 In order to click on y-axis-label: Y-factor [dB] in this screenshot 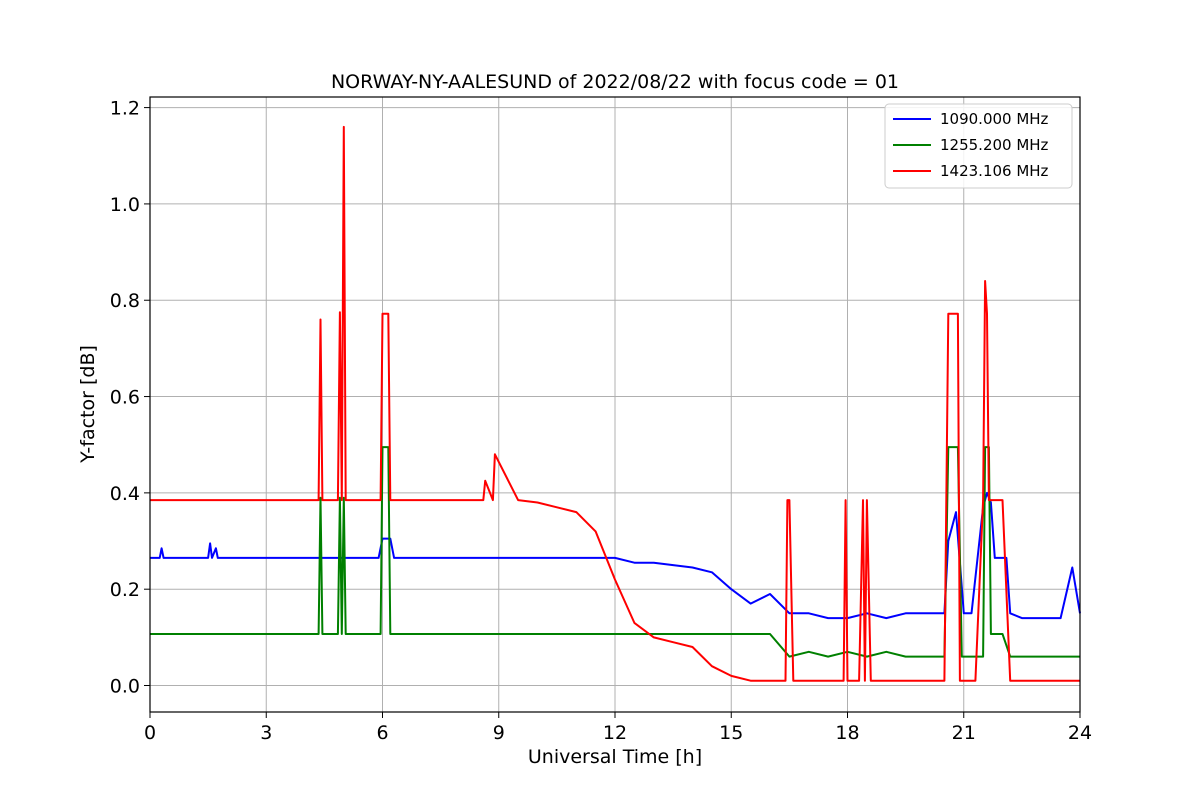, I will do `click(88, 404)`.